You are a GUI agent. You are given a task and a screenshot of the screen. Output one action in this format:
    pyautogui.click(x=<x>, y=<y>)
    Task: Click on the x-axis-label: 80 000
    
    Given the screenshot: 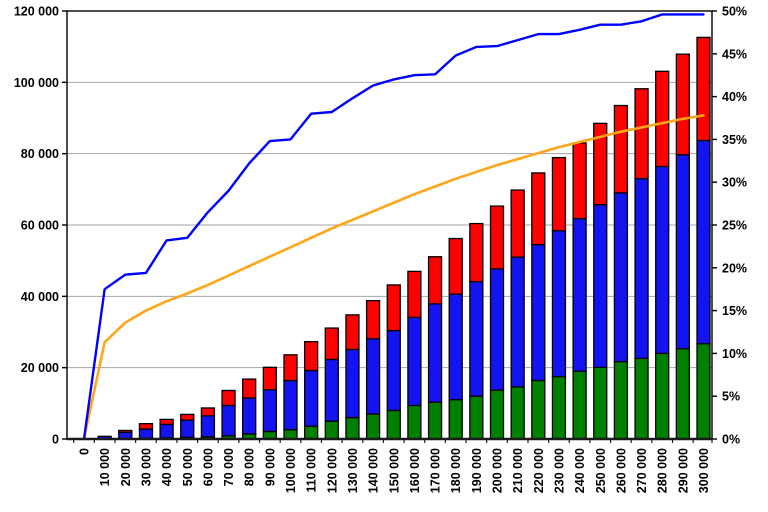 What is the action you would take?
    pyautogui.click(x=250, y=467)
    